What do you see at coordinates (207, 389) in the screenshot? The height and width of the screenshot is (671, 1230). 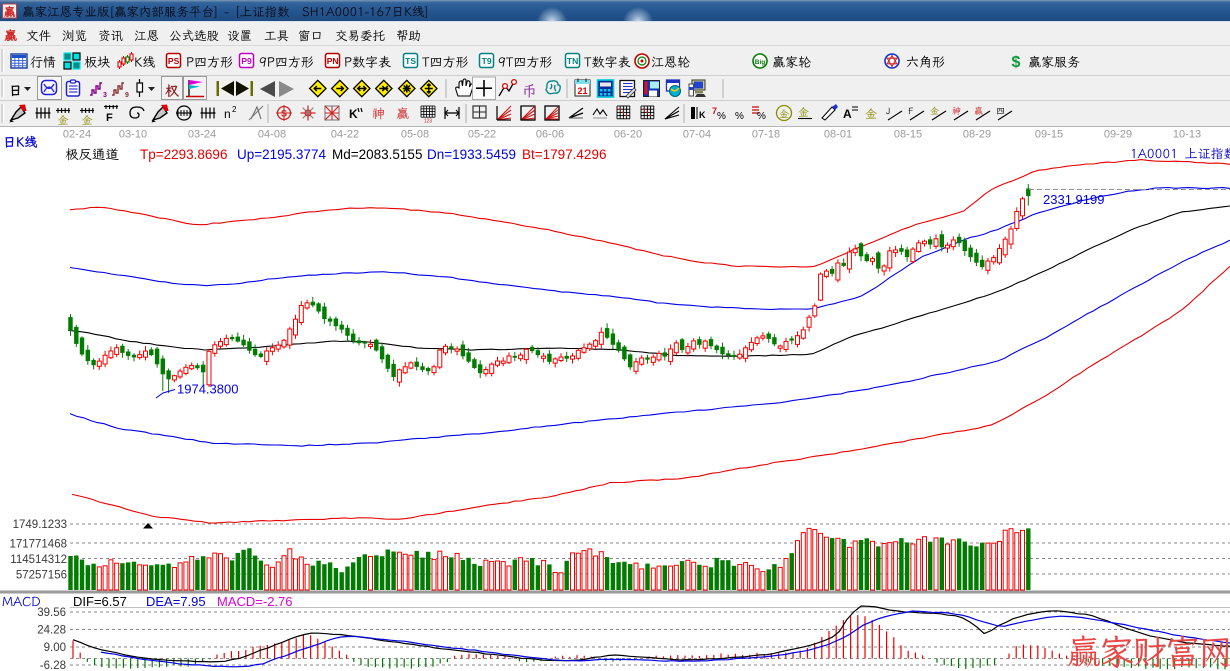 I see `svg-text: 1974.3800` at bounding box center [207, 389].